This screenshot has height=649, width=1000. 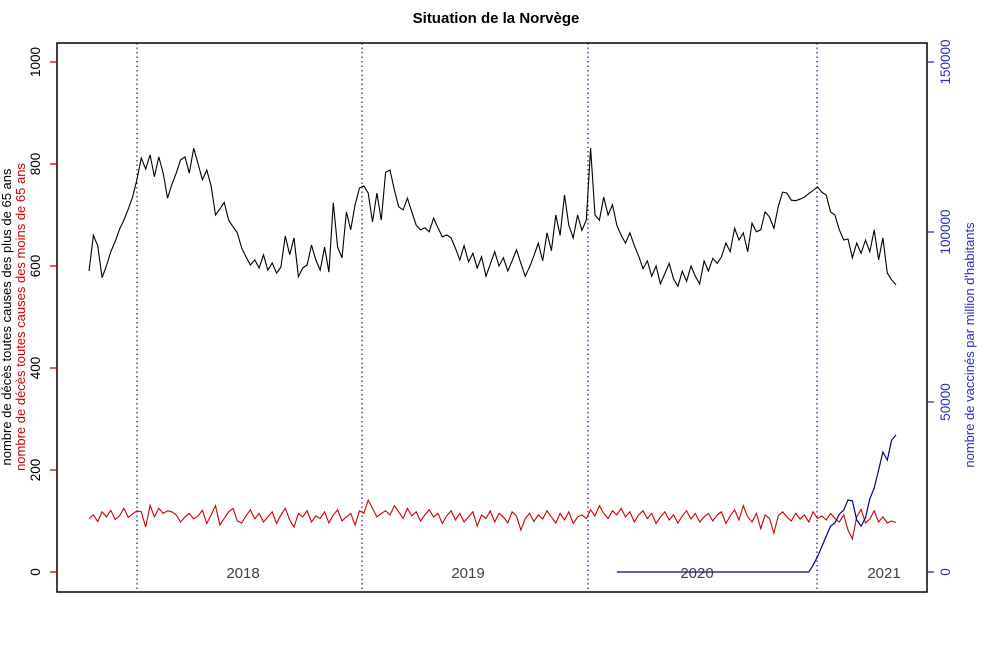 I want to click on left-axis-ticks, so click(x=53, y=317).